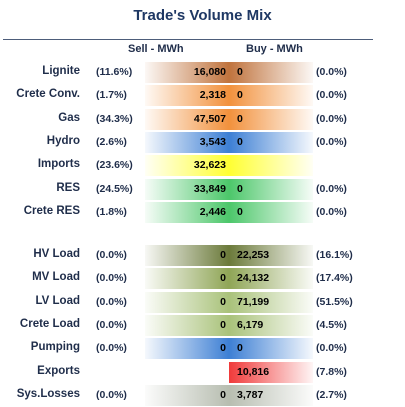  I want to click on row-label: Crete Conv., so click(48, 94).